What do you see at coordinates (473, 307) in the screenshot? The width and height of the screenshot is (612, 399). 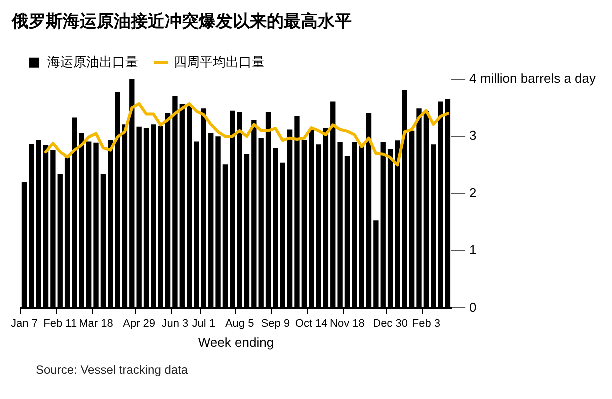 I see `y-tick-label: 0` at bounding box center [473, 307].